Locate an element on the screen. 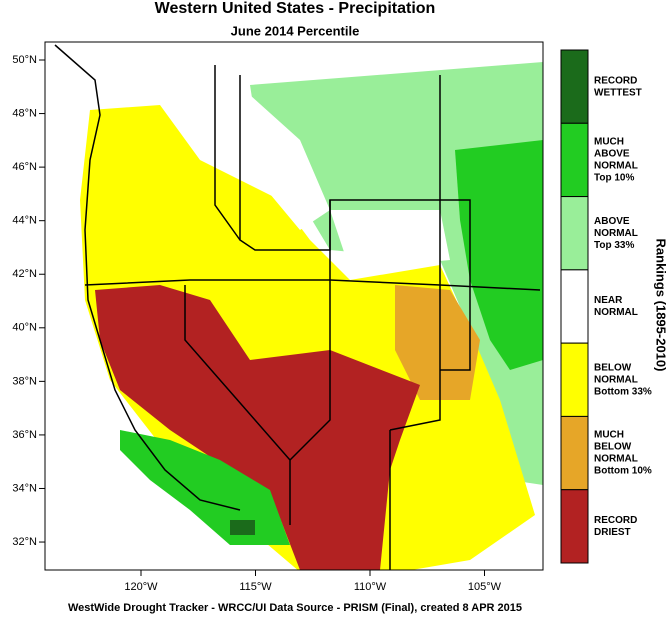 The image size is (672, 617). legend-label: Top 10% is located at coordinates (614, 178).